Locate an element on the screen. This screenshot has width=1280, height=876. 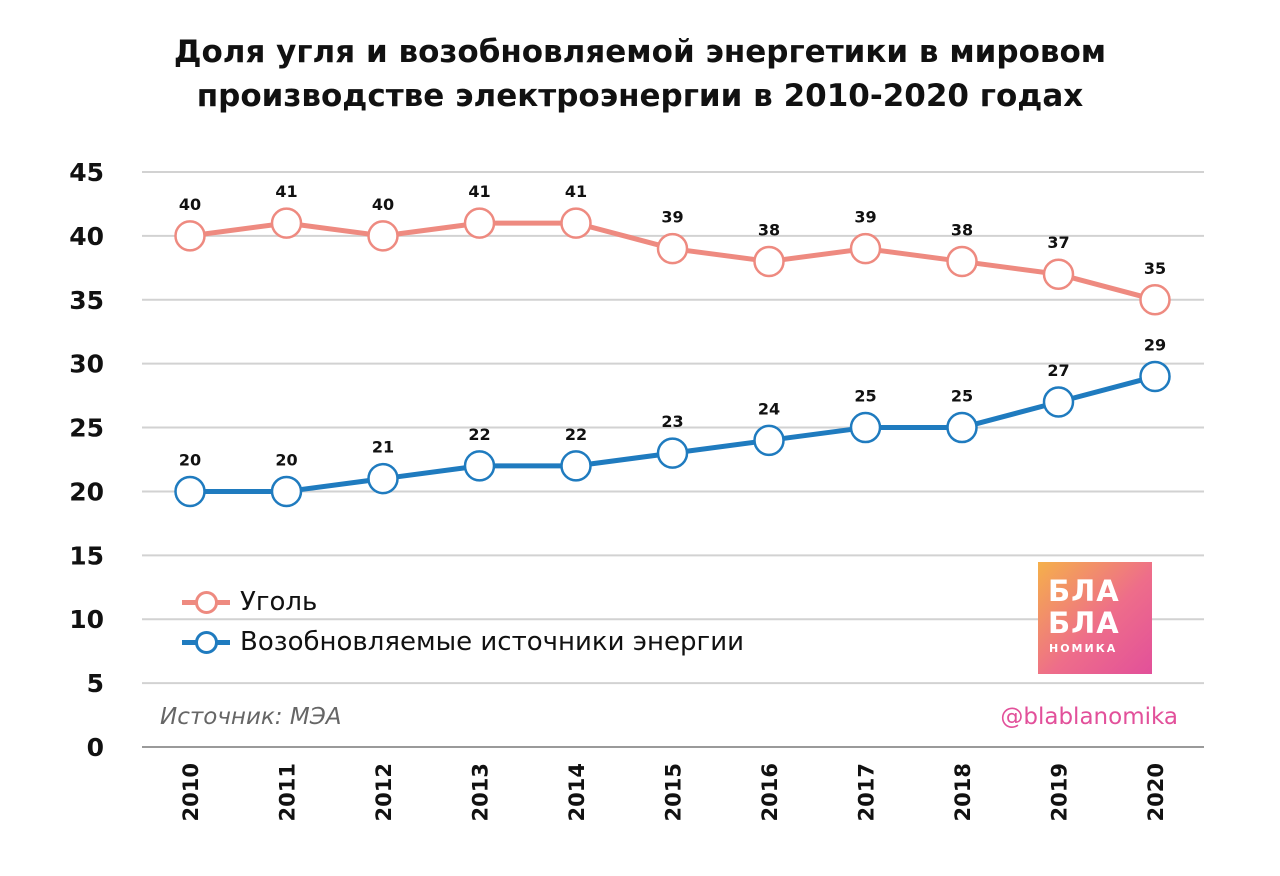
x-tick-label: 2018 is located at coordinates (963, 792).